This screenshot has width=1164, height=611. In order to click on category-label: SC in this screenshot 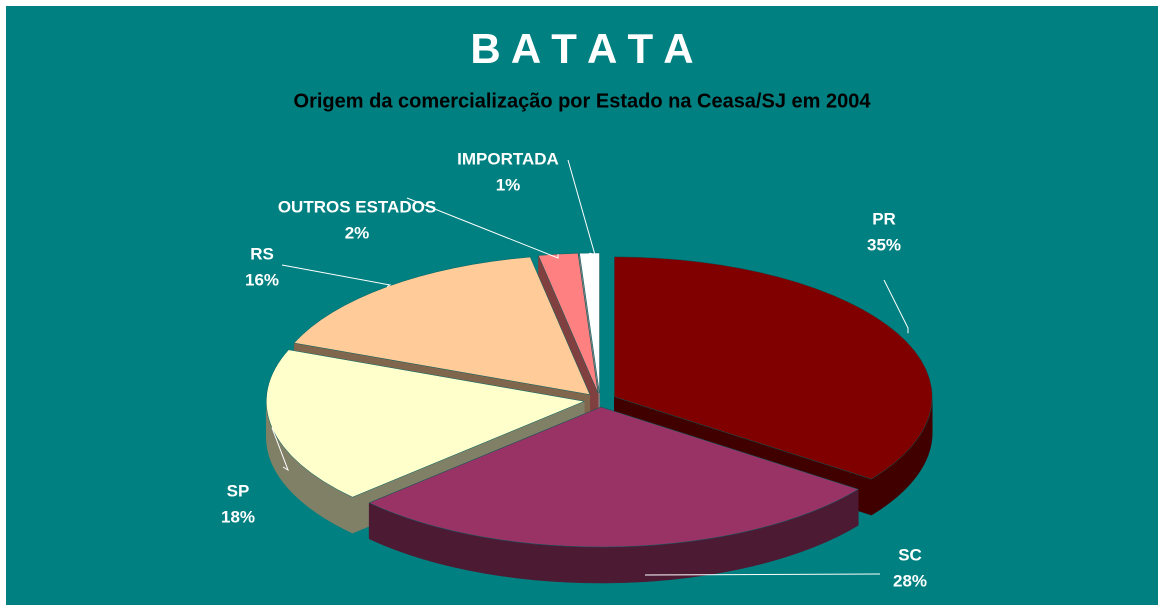, I will do `click(910, 554)`.